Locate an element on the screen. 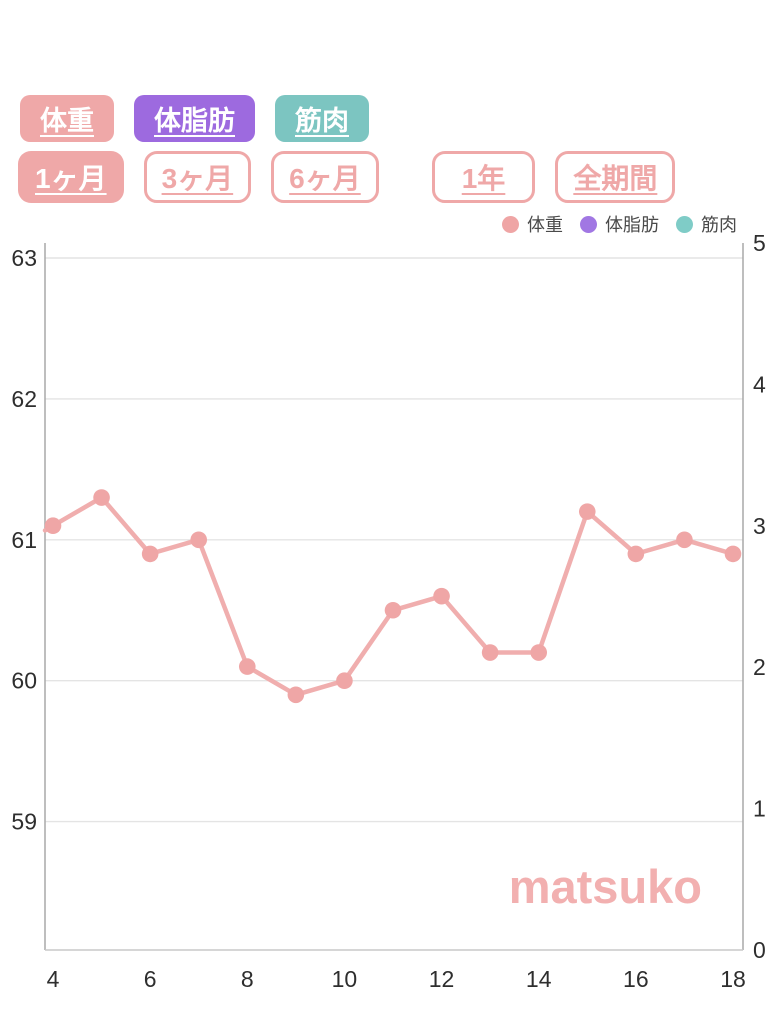 This screenshot has height=1024, width=774. period-filter-row: 1ヶ月 3ヶ月 6ヶ月 1年 全期間 is located at coordinates (347, 177).